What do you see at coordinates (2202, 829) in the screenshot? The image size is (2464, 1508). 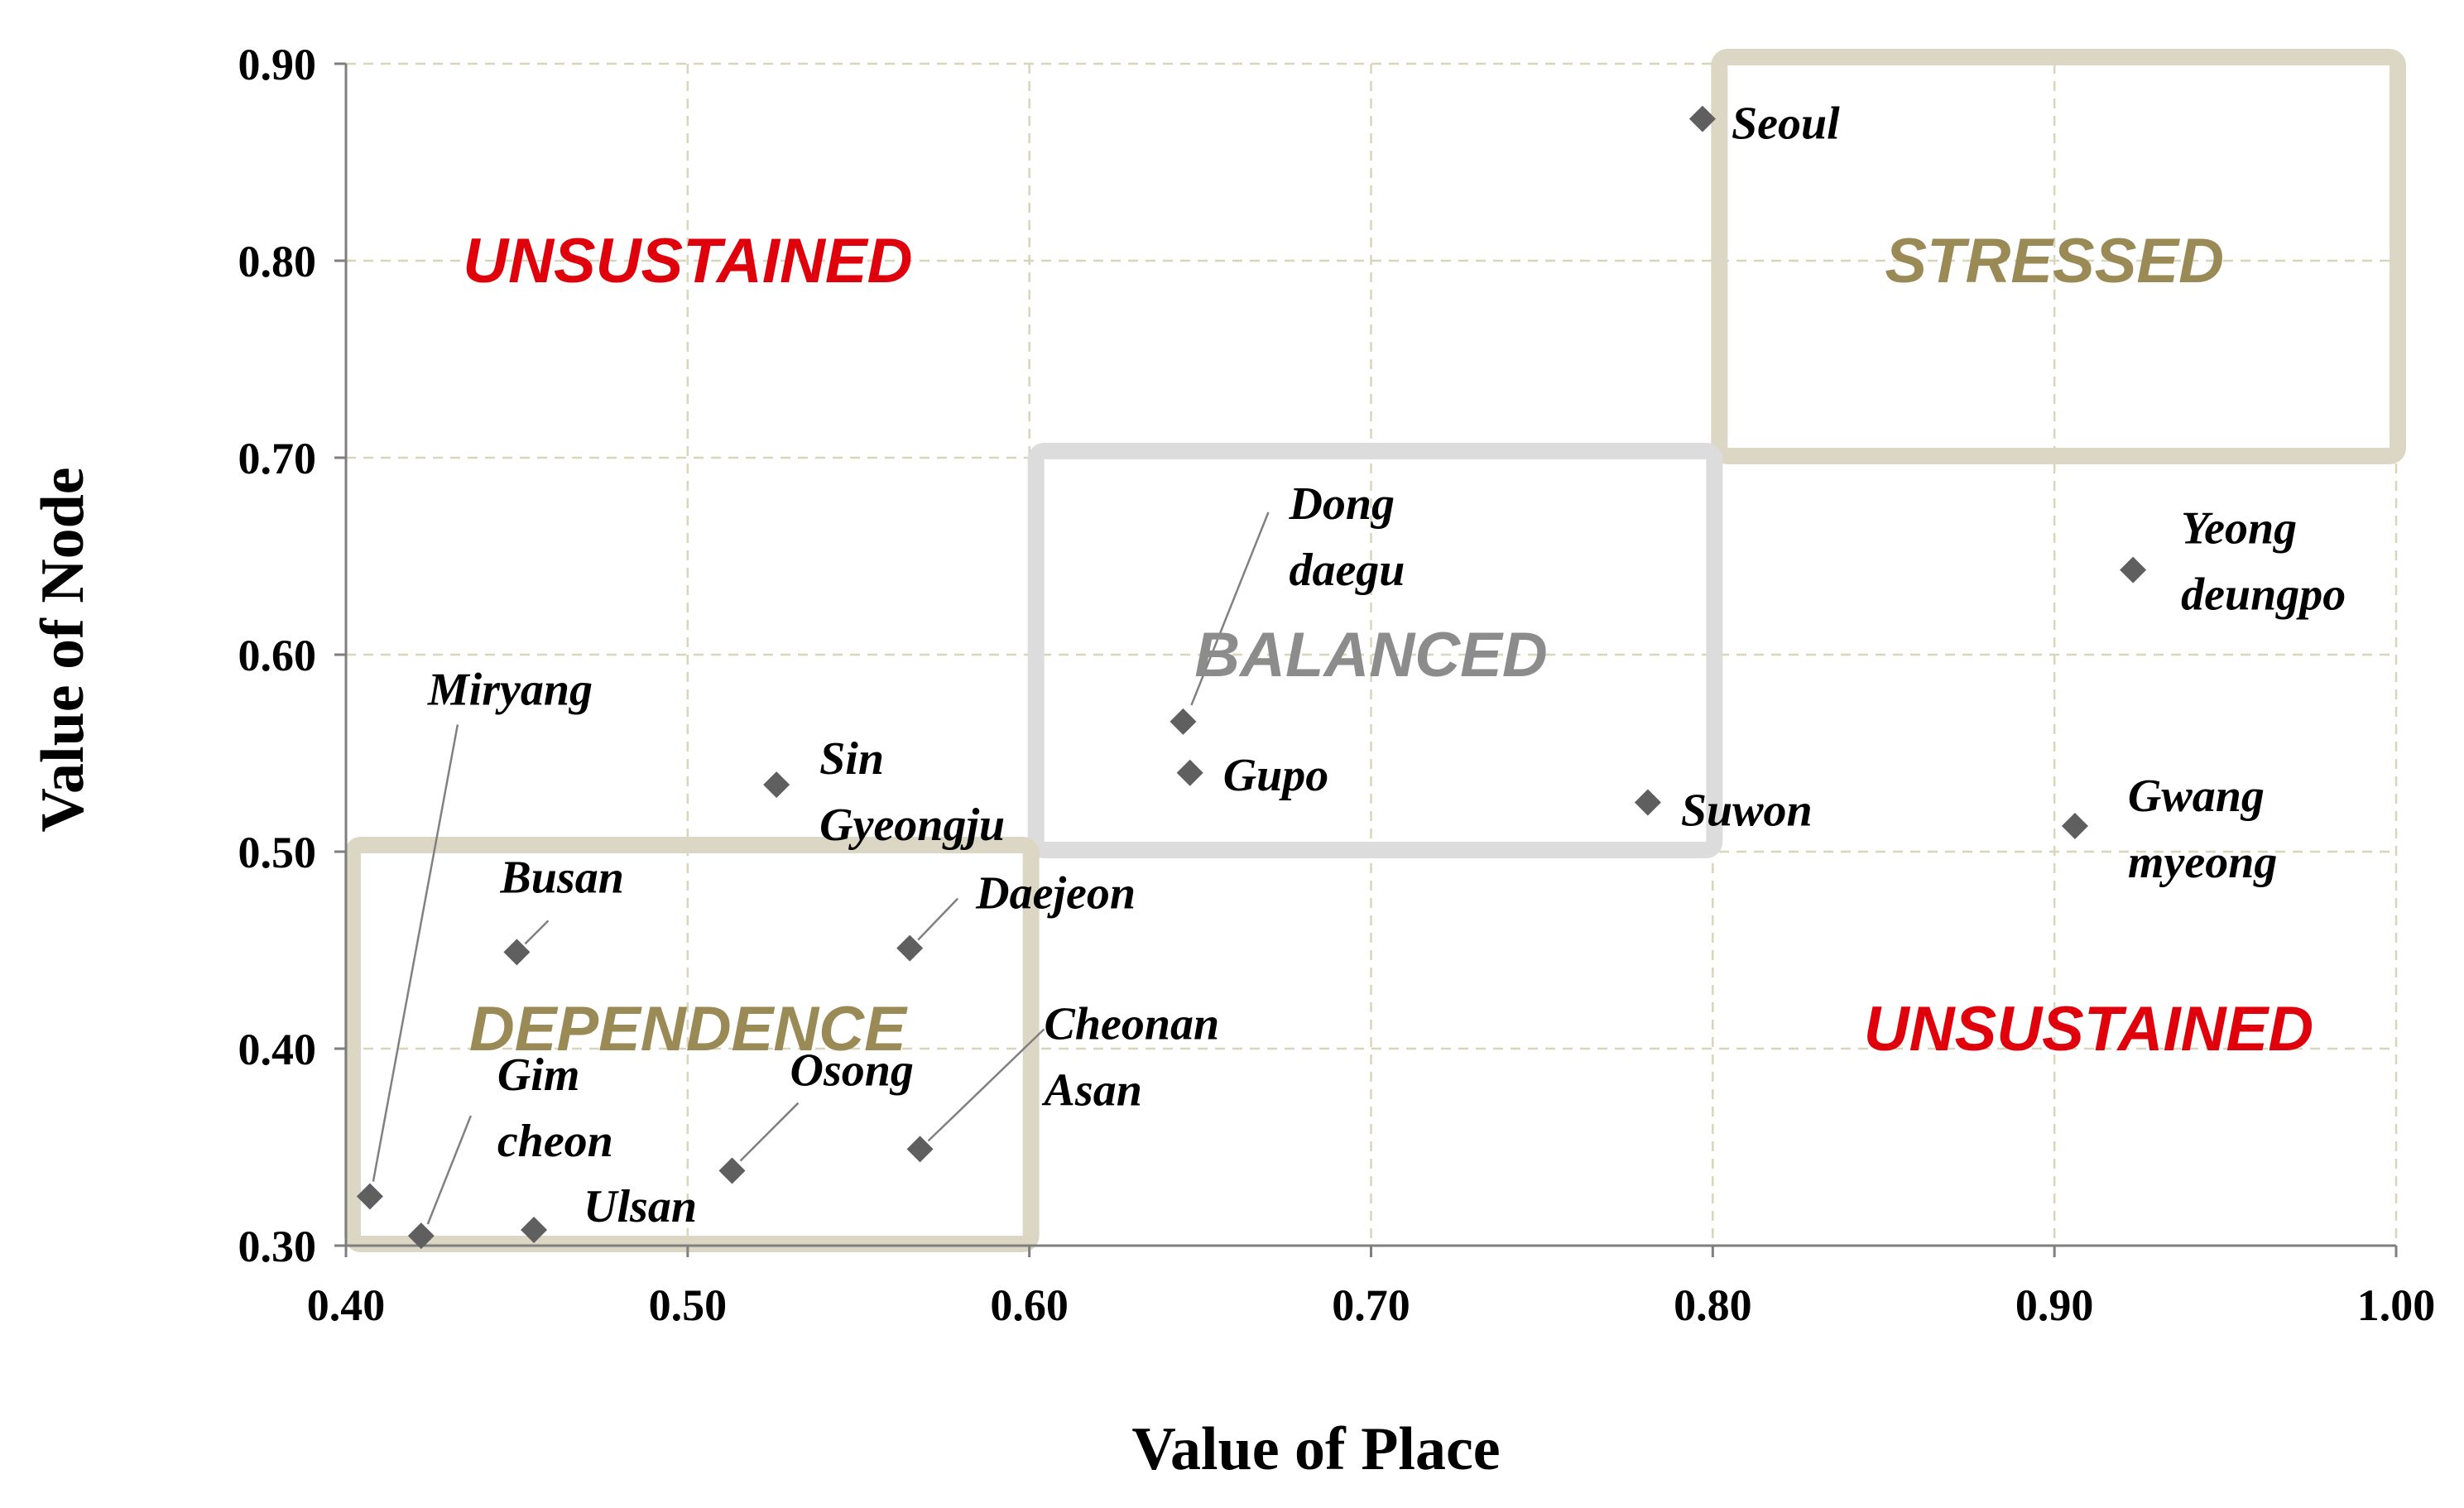 I see `point-label-gwang-myeong: Gwang myeong` at bounding box center [2202, 829].